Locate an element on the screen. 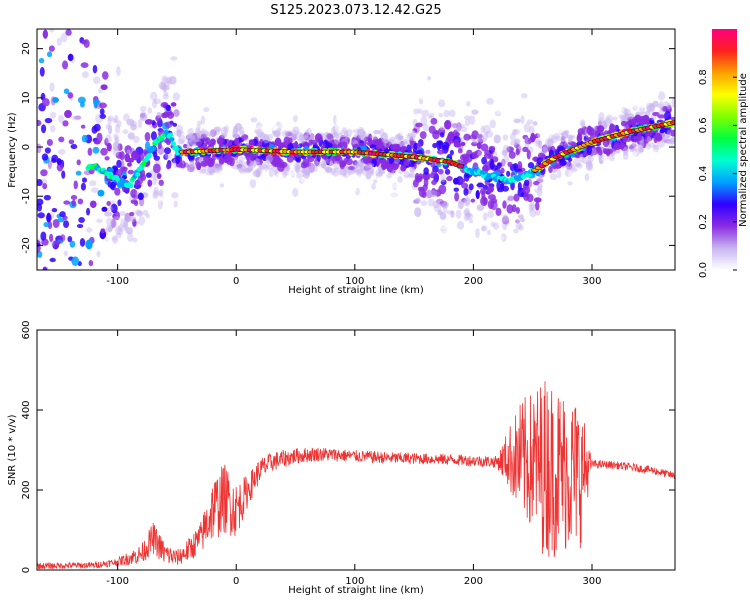 The height and width of the screenshot is (600, 750). spectrogram-y-label: Frequency (Hz) is located at coordinates (12, 150).